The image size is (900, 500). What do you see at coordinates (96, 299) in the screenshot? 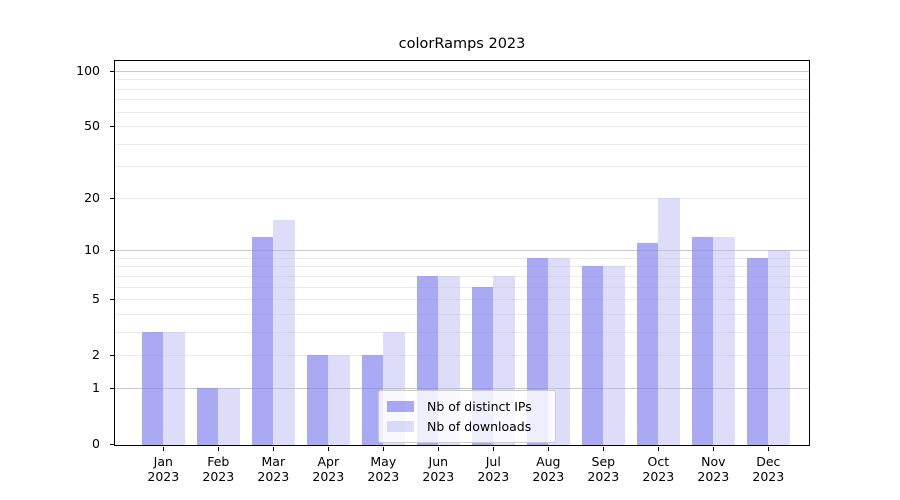
I see `y-axis-tick-label: 5` at bounding box center [96, 299].